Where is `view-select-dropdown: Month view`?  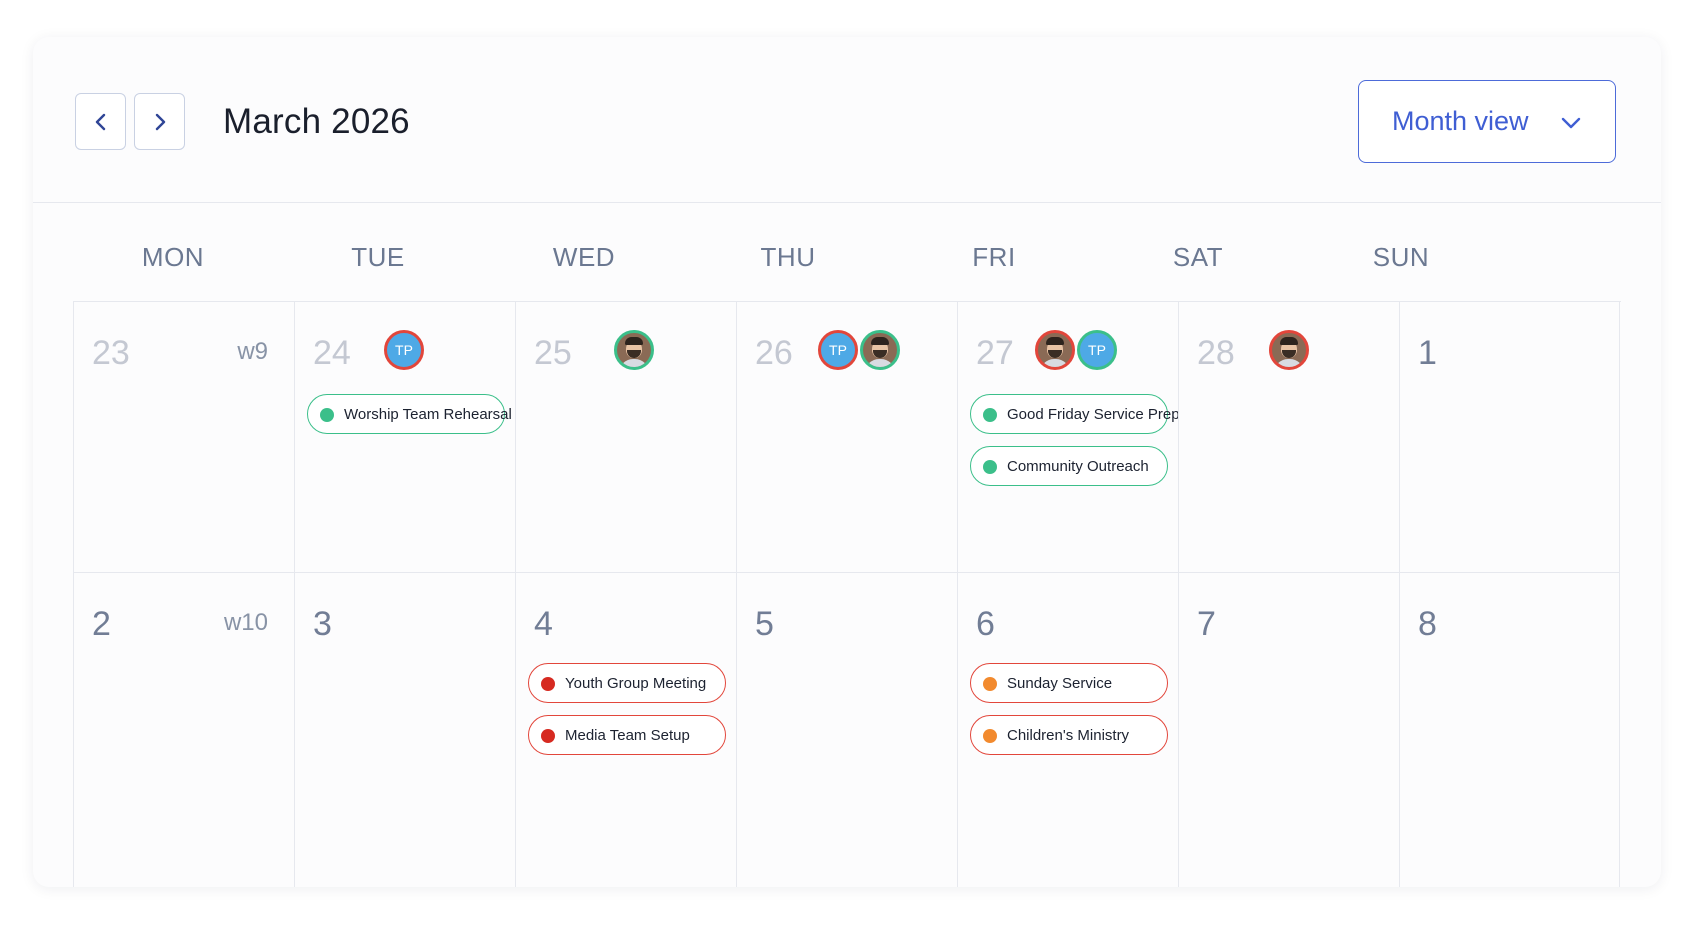 view-select-dropdown: Month view is located at coordinates (1487, 121).